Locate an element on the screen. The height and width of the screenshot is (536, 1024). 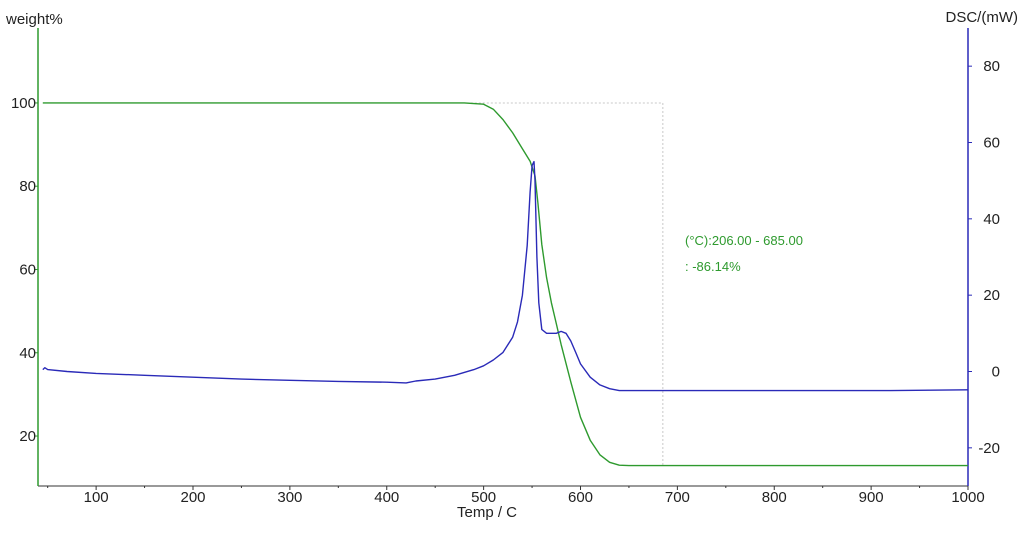
x-tick-label: 800 is located at coordinates (774, 497).